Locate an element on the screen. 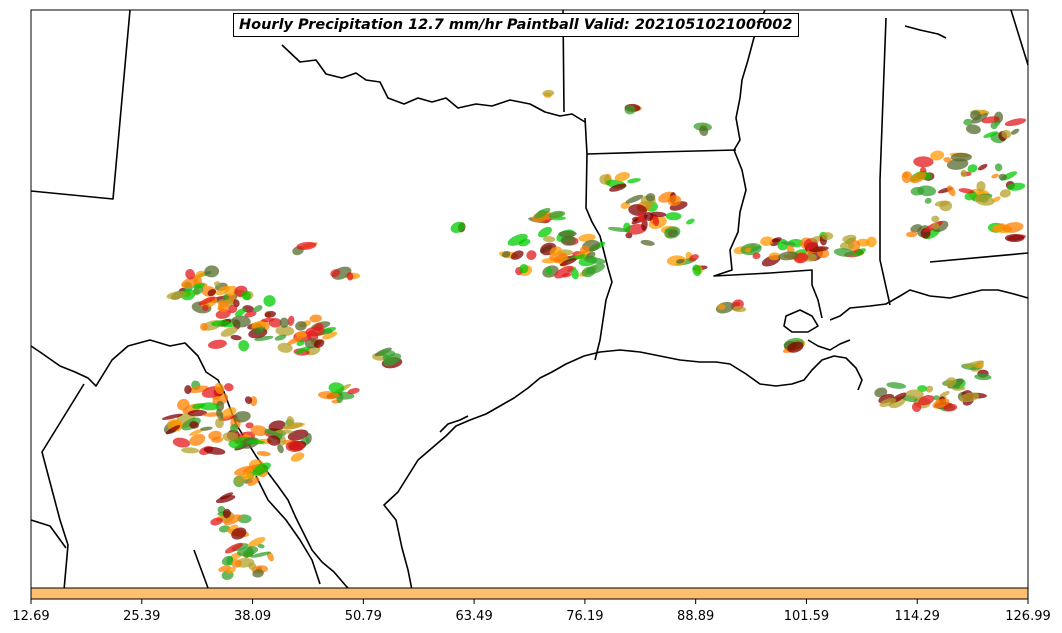 The width and height of the screenshot is (1062, 633). boundary-mexico-sw is located at coordinates (48, 534).